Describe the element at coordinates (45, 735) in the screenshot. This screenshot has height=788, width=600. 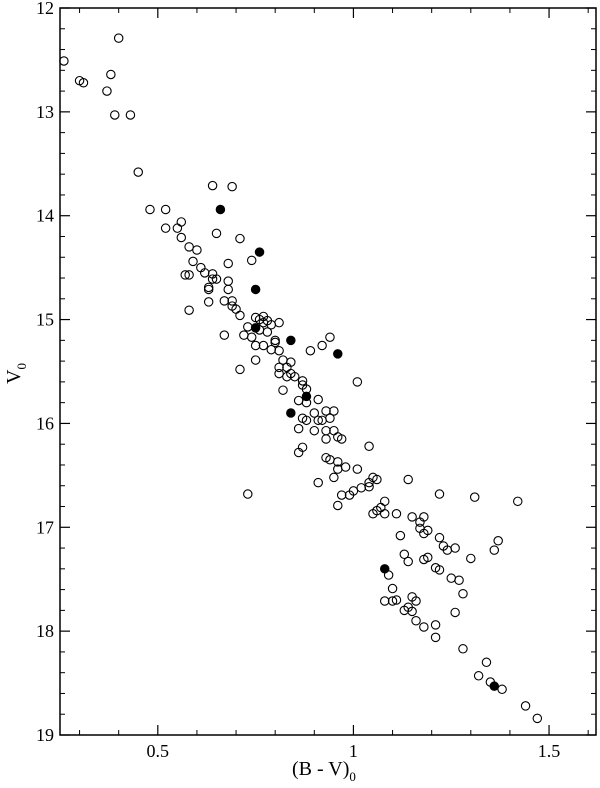
I see `y-tick-label: 19` at that location.